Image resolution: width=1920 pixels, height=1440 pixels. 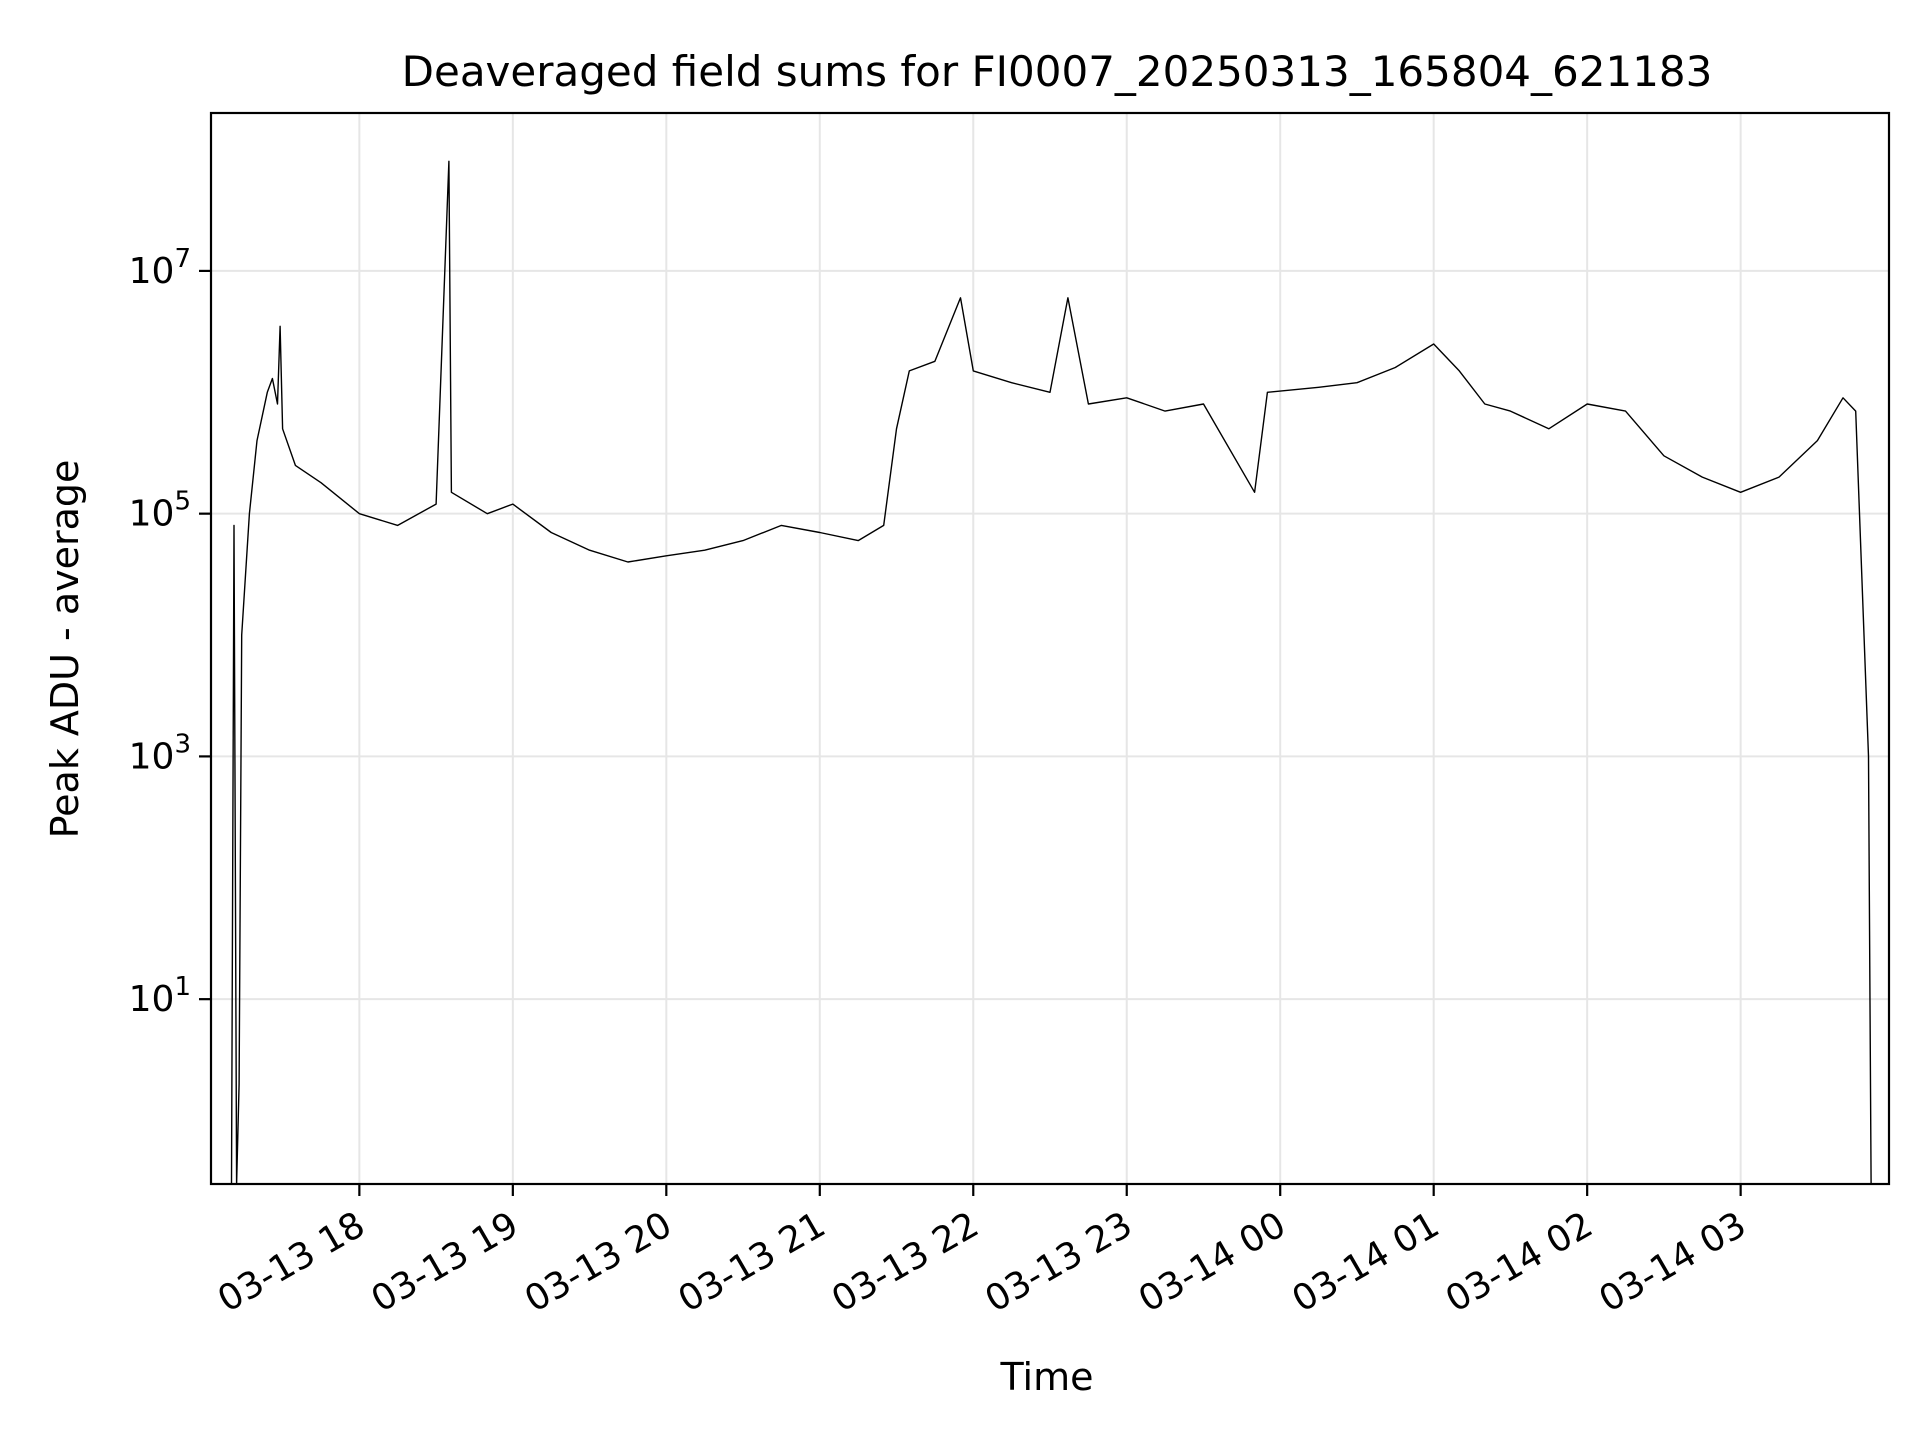 What do you see at coordinates (170, 632) in the screenshot?
I see `y-axis: 10¹ 10³ 10⁵ 10⁷` at bounding box center [170, 632].